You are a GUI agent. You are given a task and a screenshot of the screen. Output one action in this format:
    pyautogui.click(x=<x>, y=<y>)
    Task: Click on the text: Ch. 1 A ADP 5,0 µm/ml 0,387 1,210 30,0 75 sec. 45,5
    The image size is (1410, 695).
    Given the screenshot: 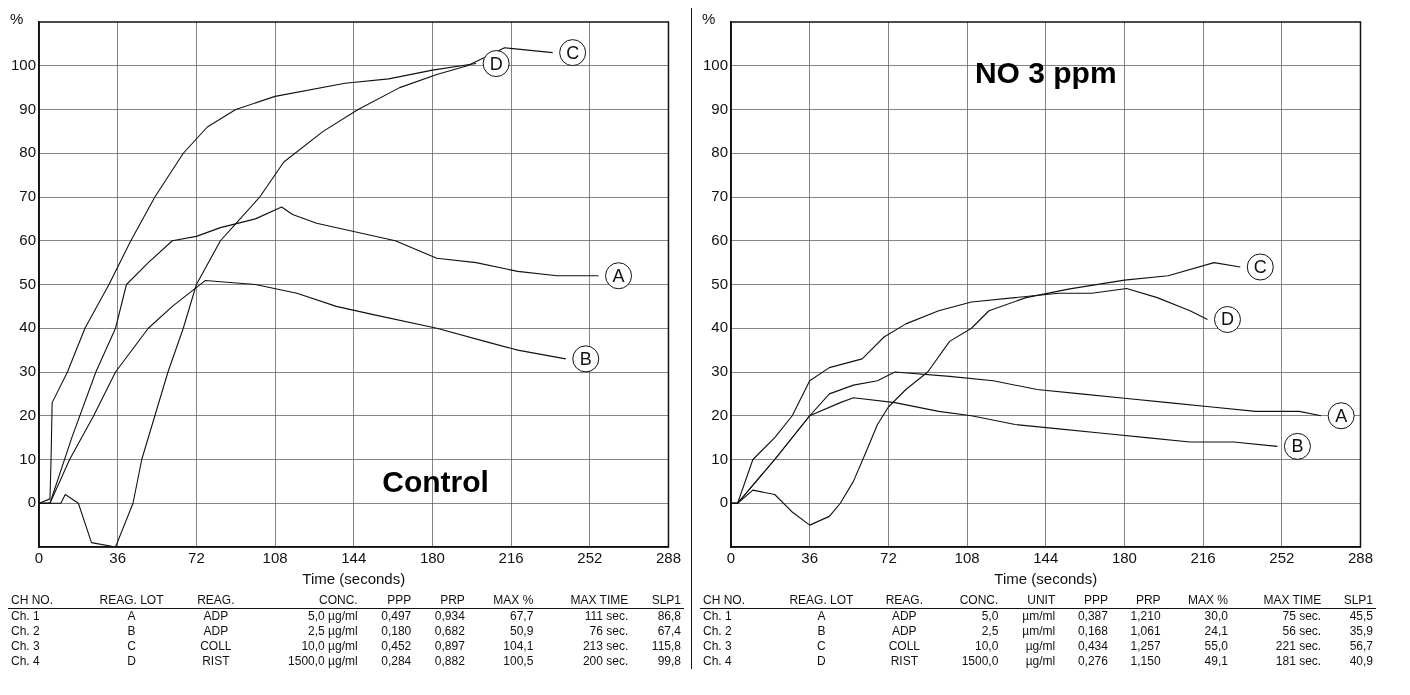 What is the action you would take?
    pyautogui.click(x=1038, y=616)
    